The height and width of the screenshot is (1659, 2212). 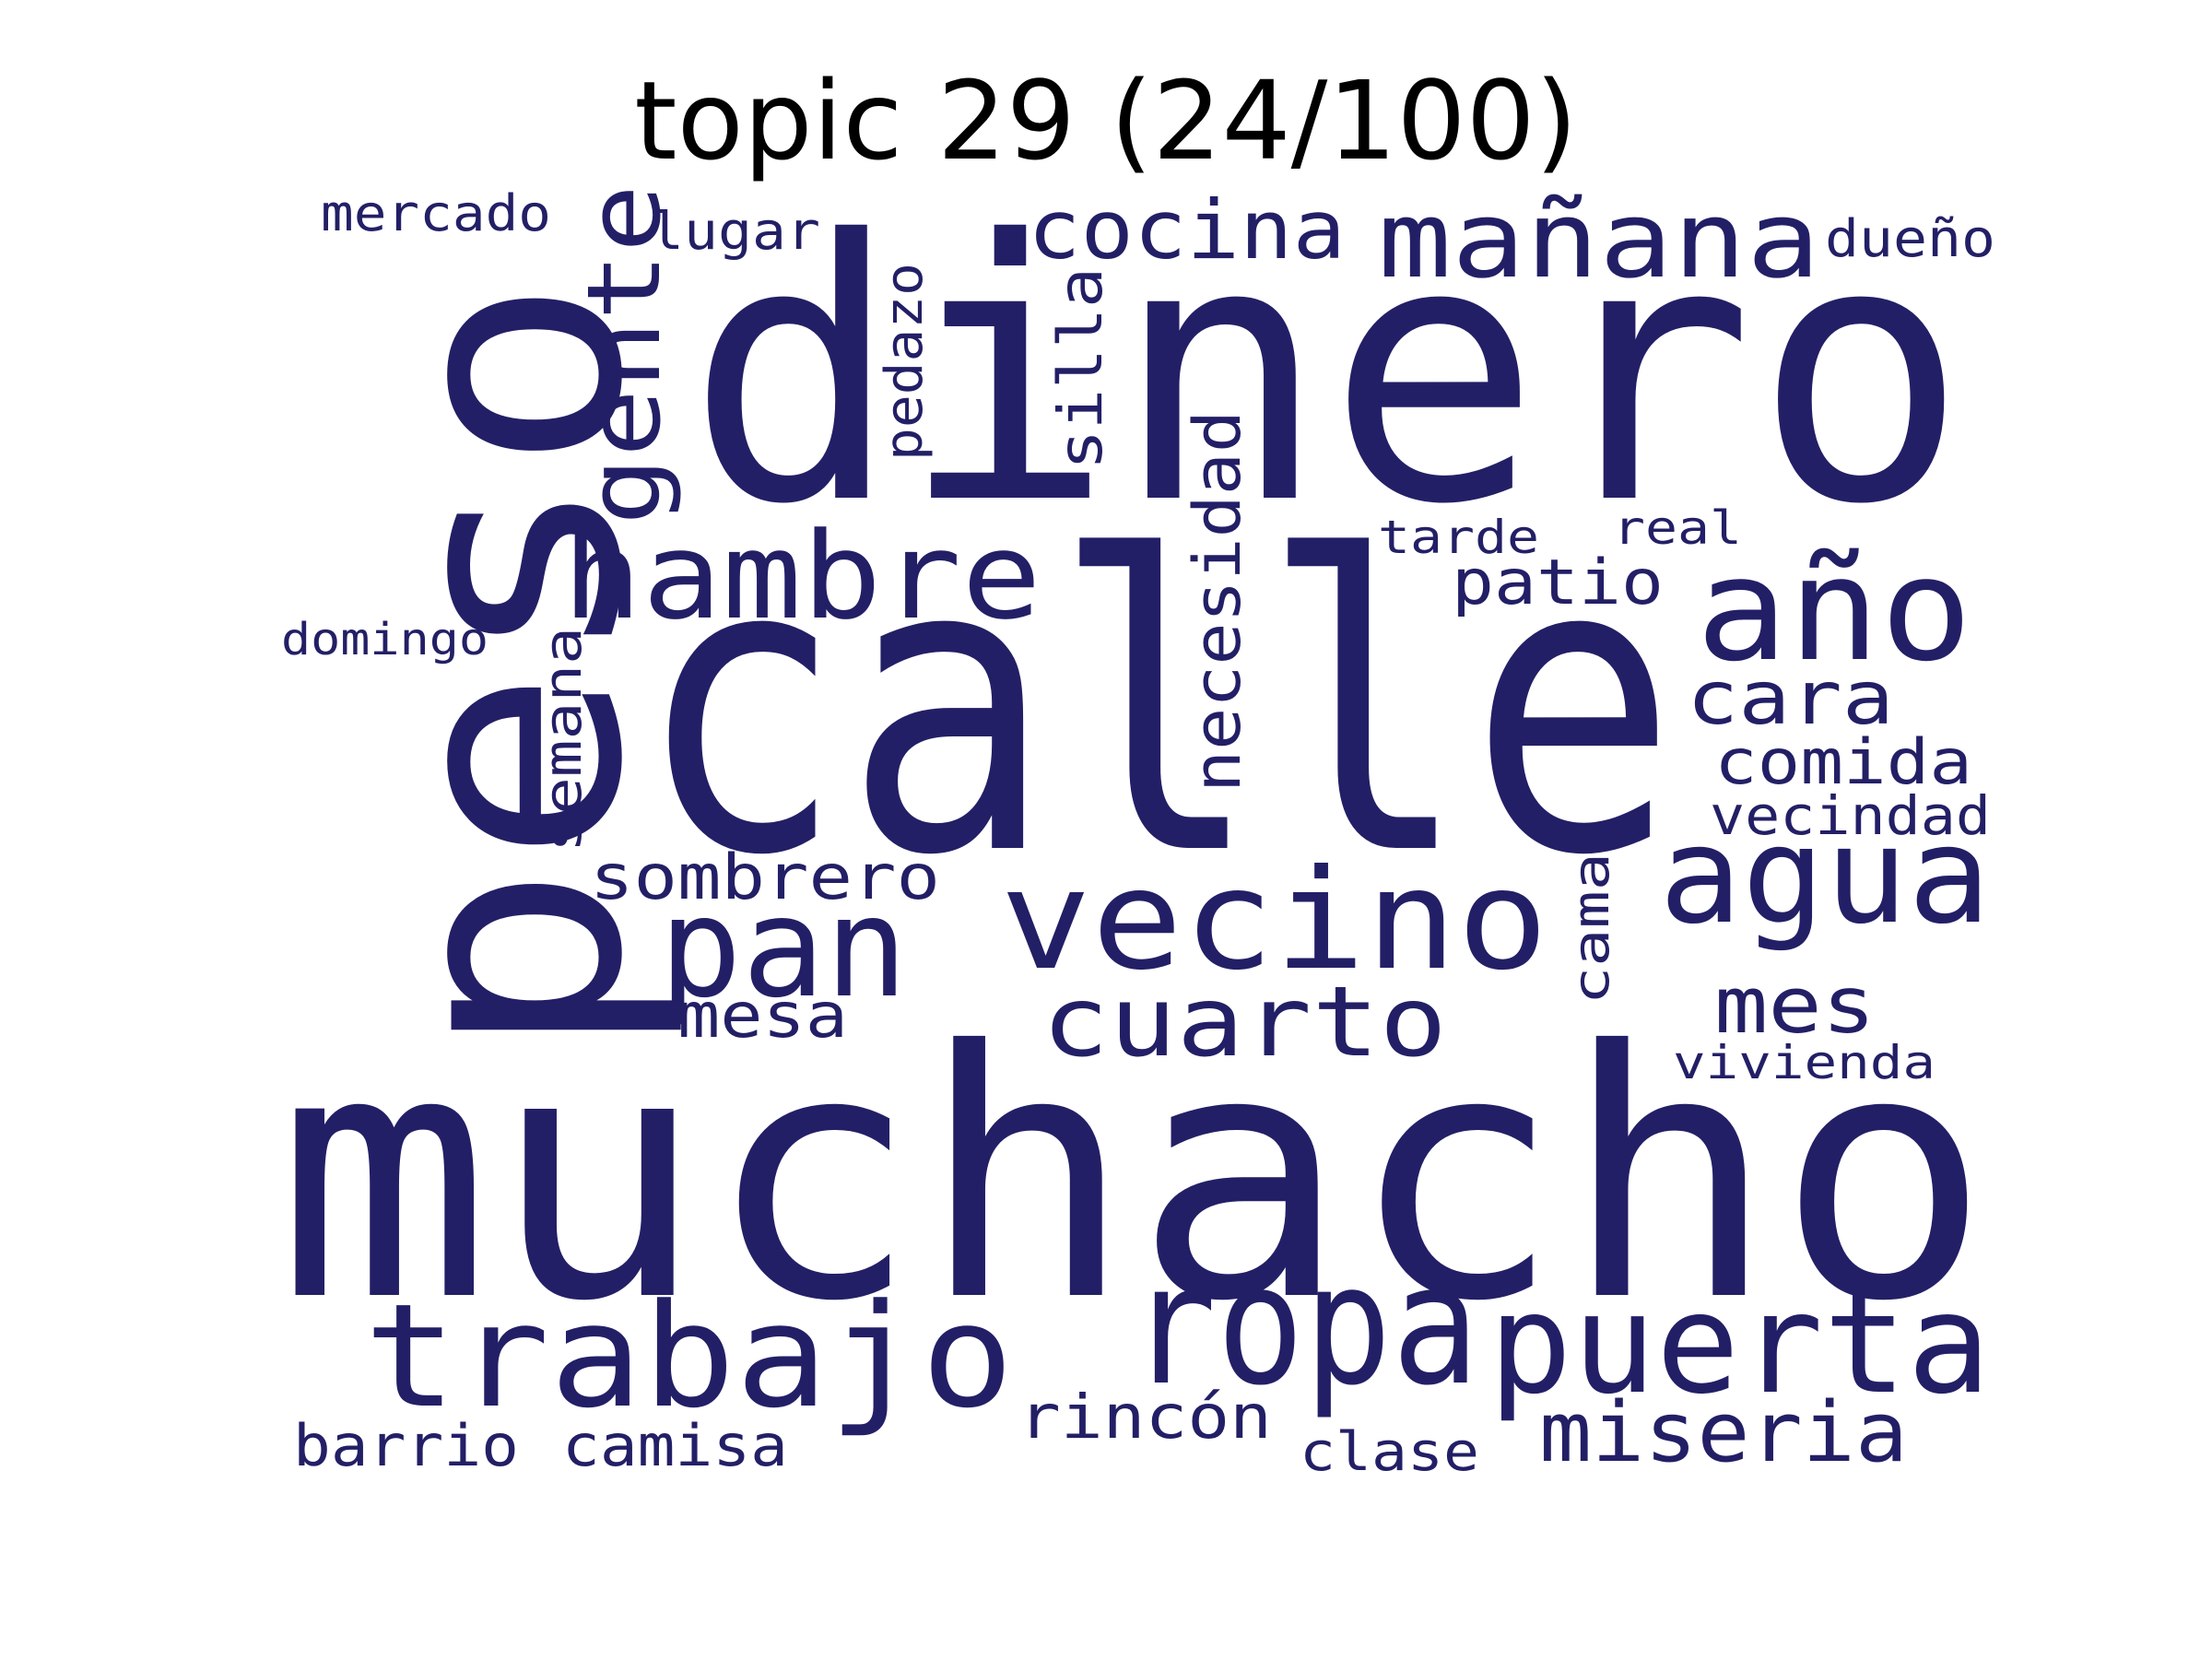 What do you see at coordinates (1723, 1432) in the screenshot?
I see `word-miseria: miseria` at bounding box center [1723, 1432].